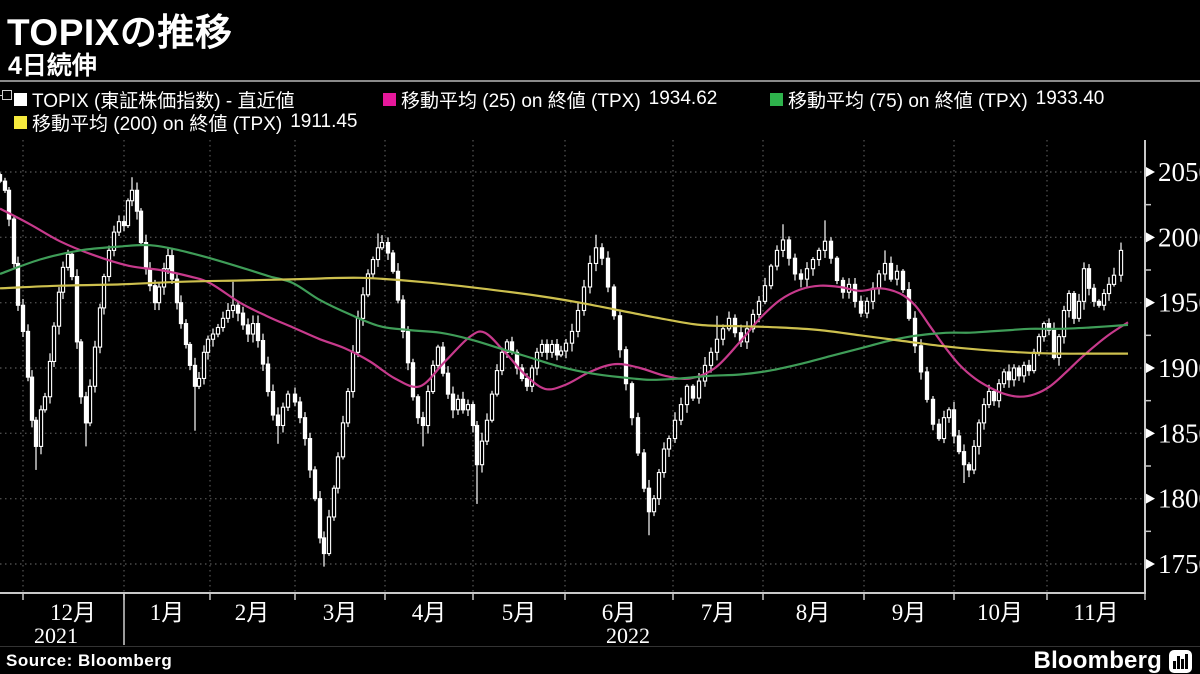  Describe the element at coordinates (1179, 433) in the screenshot. I see `y-axis-label: 1850` at that location.